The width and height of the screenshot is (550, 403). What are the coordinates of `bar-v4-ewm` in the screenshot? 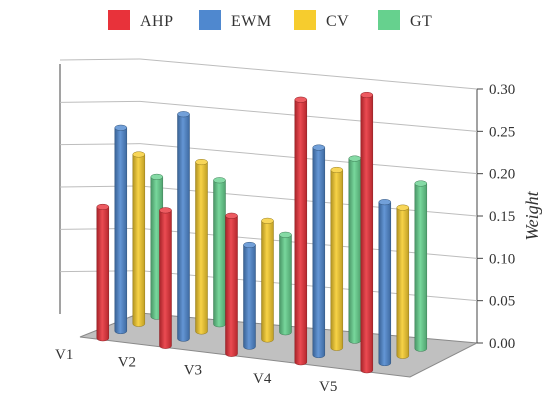 It's located at (319, 251).